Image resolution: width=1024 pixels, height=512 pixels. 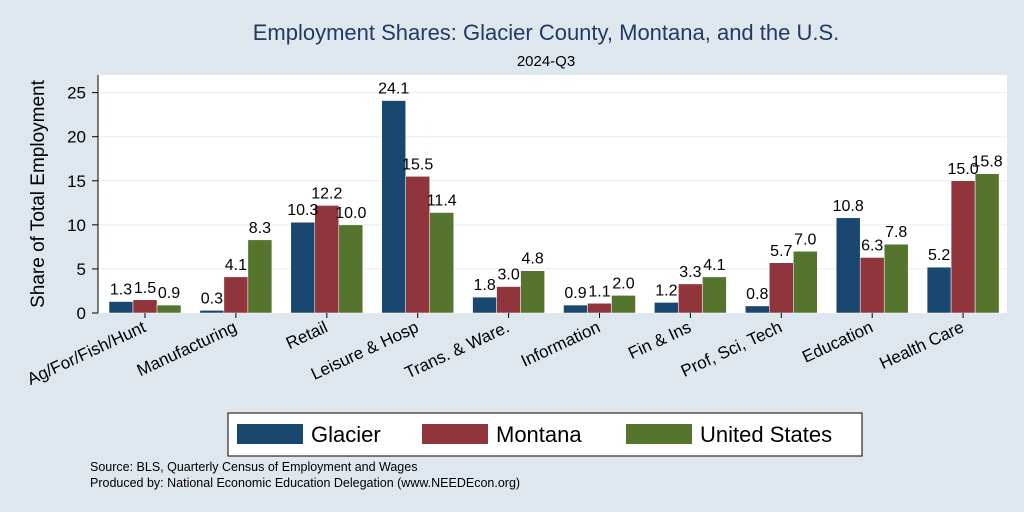 What do you see at coordinates (145, 288) in the screenshot?
I see `data-label: 1.5` at bounding box center [145, 288].